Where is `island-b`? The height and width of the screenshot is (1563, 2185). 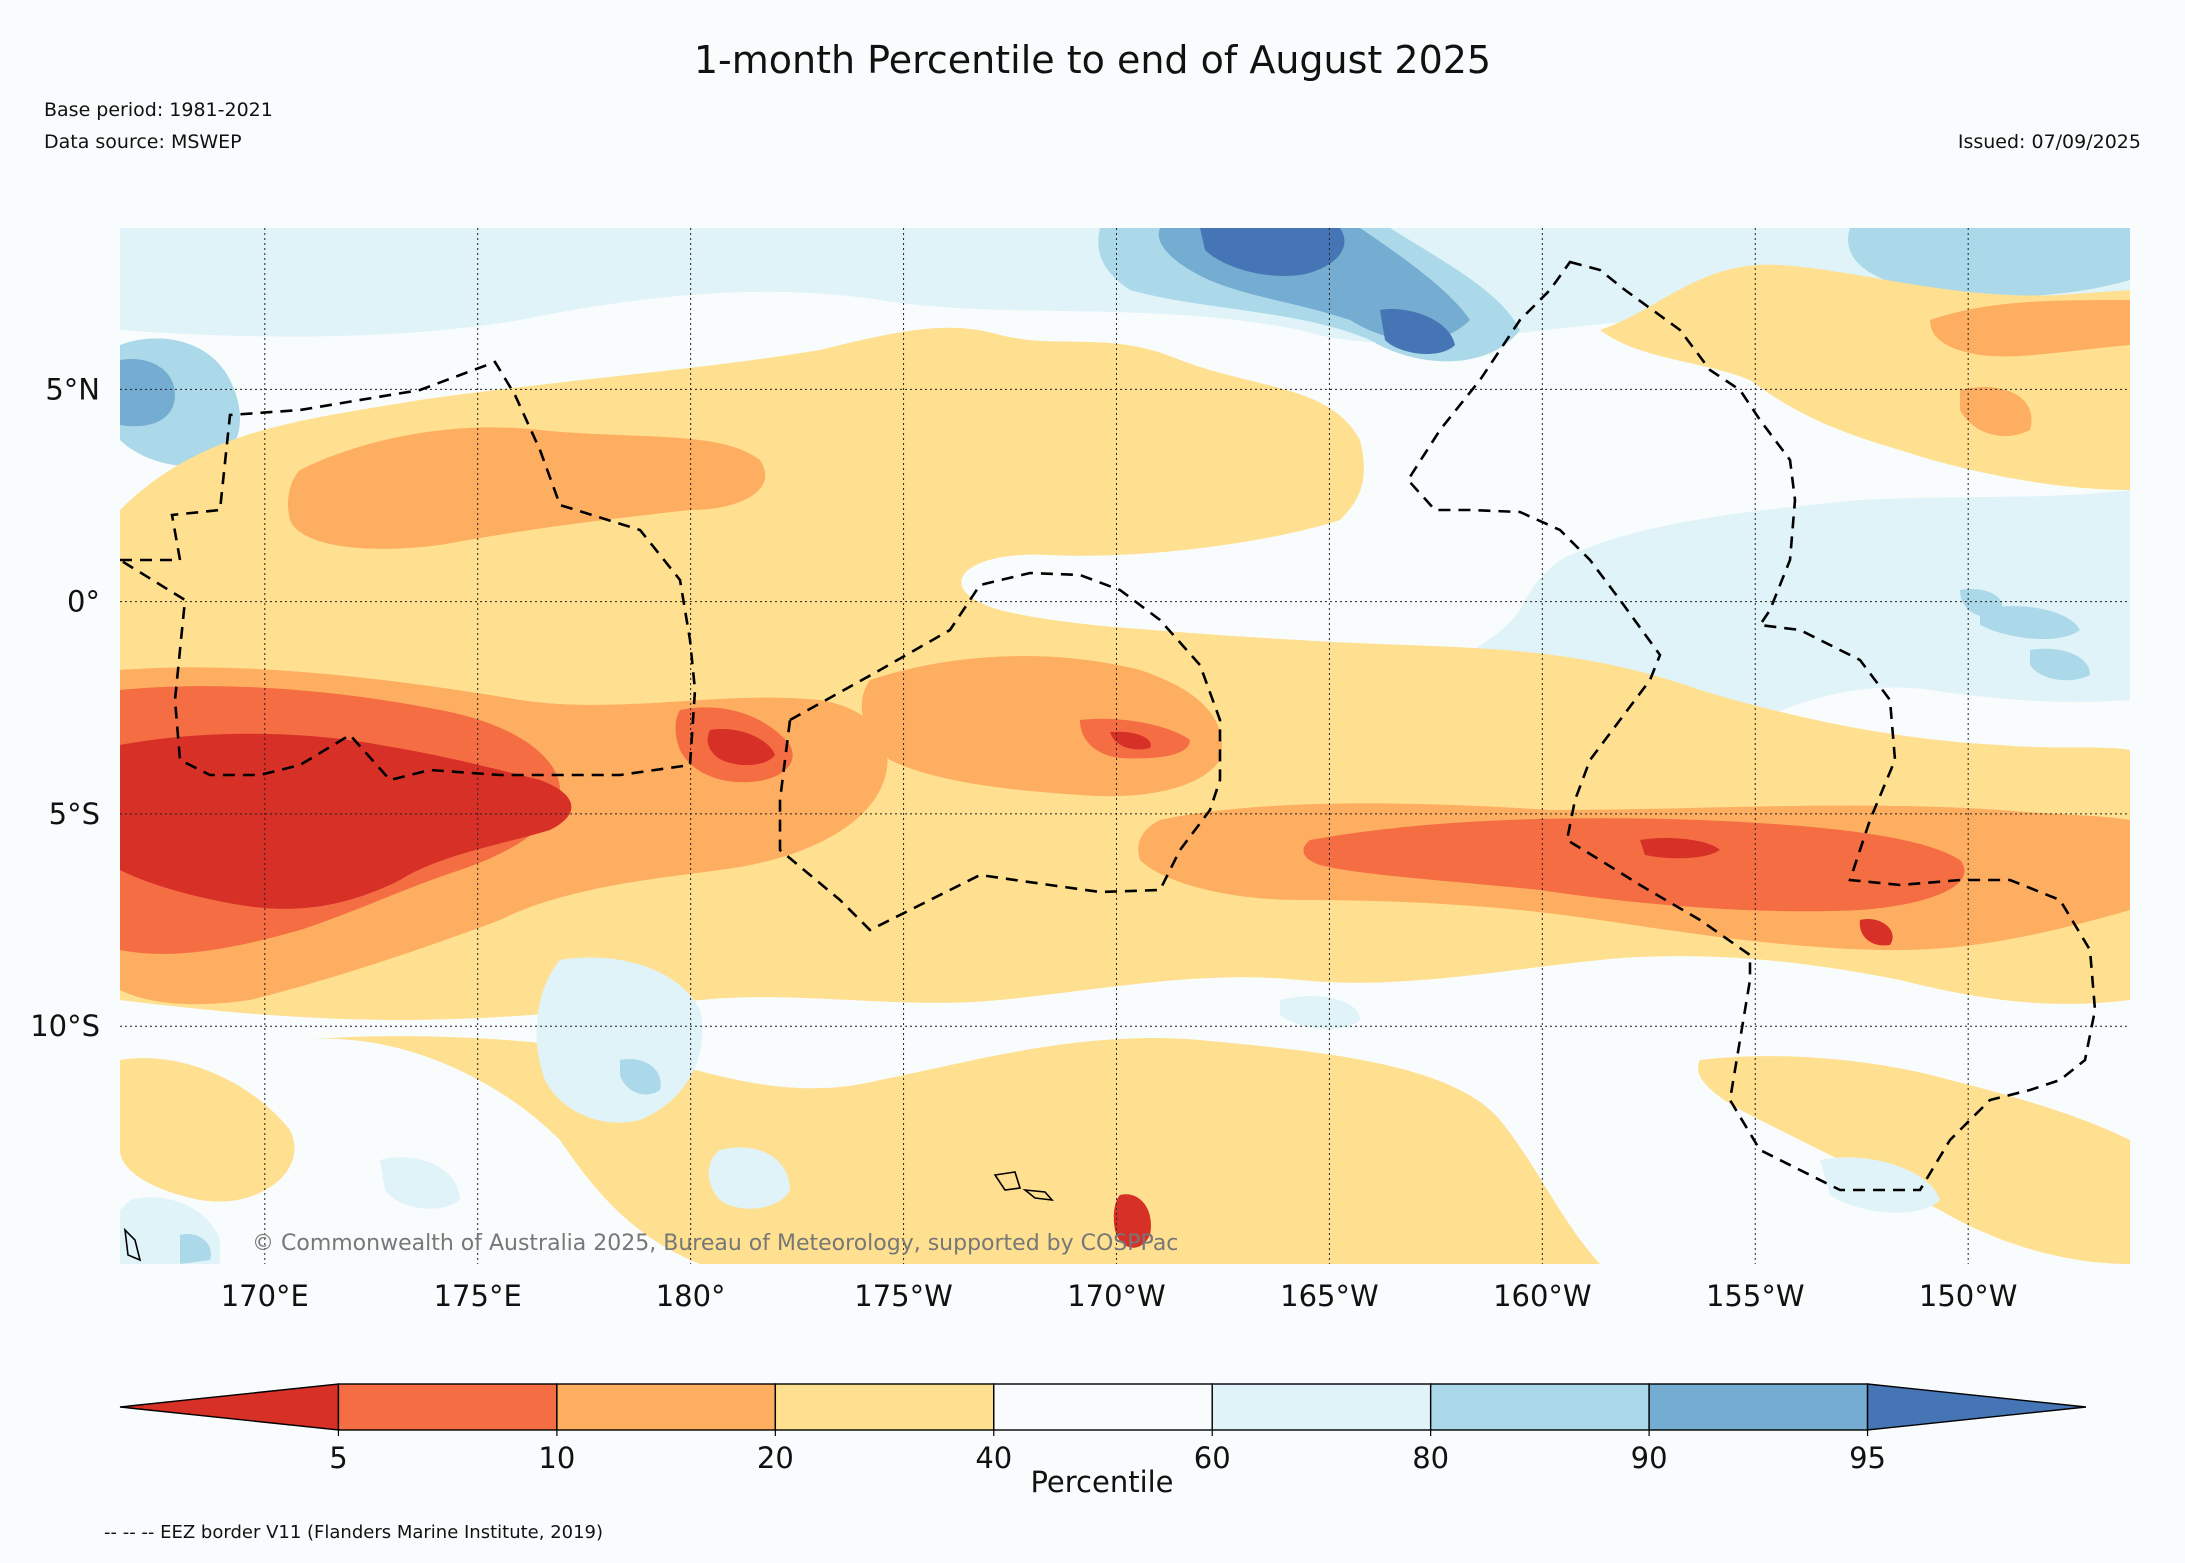 island-b is located at coordinates (1038, 1195).